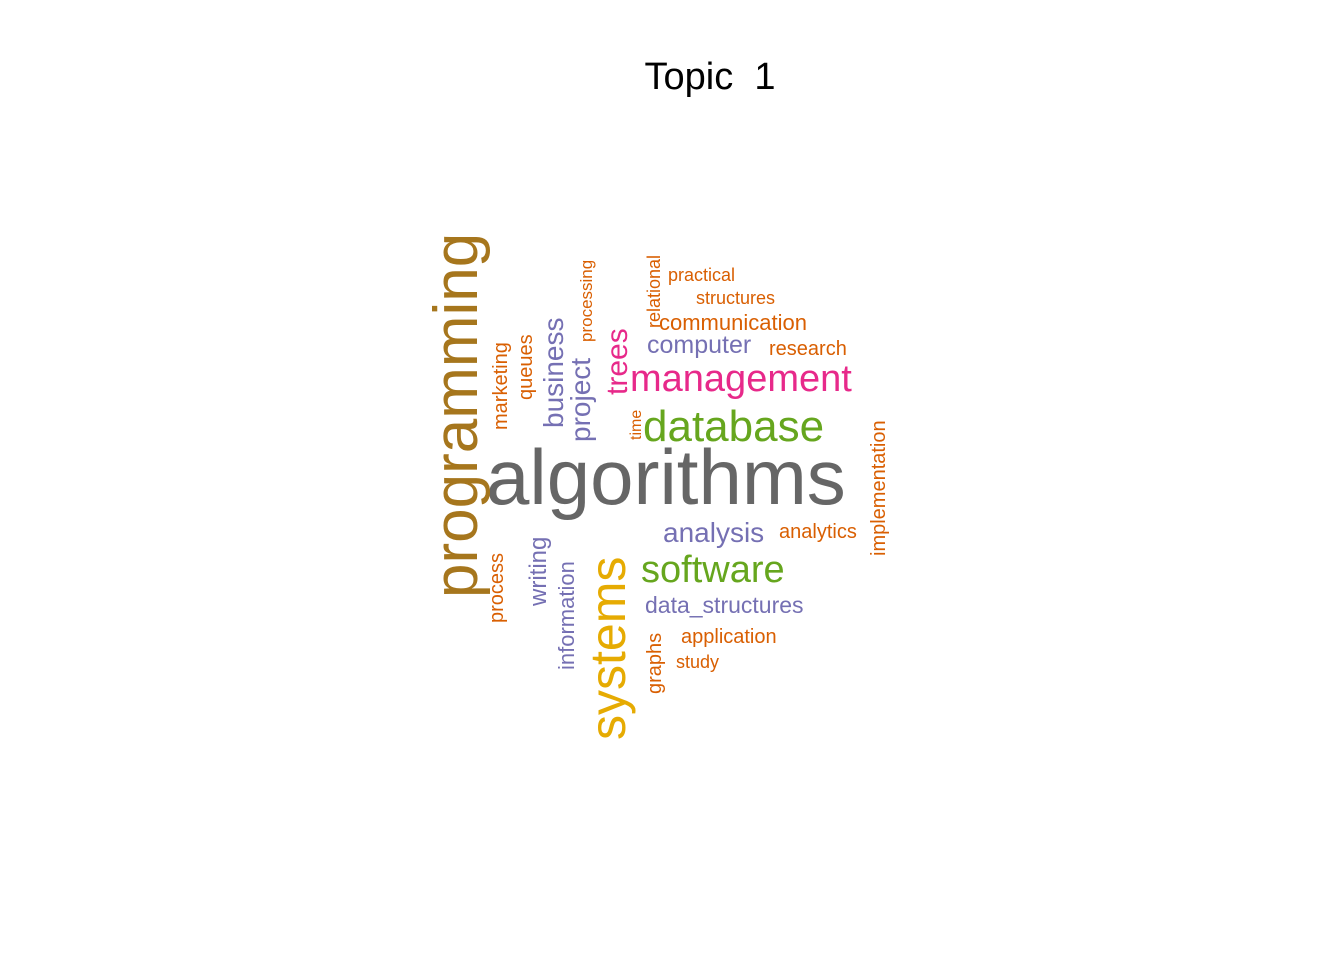  What do you see at coordinates (636, 424) in the screenshot?
I see `word-time: time` at bounding box center [636, 424].